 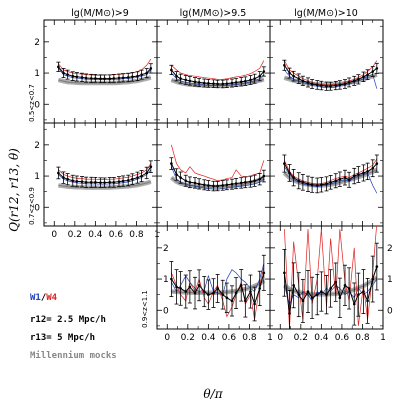 I want to click on legend-r12: r12= 2.5 Mpc/h, so click(x=68, y=320).